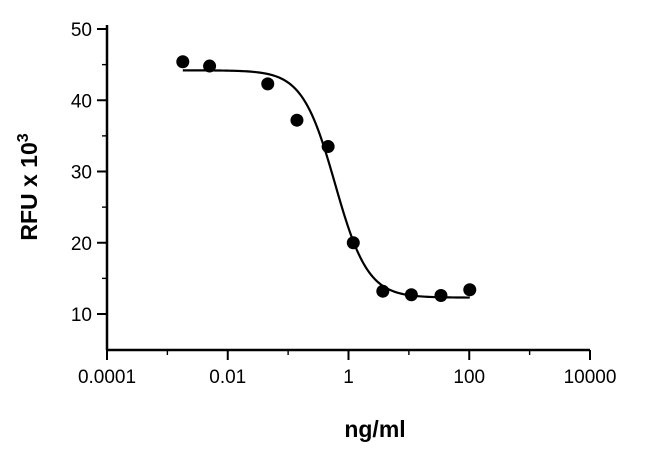 This screenshot has width=650, height=454. I want to click on x-tick-label: 1, so click(348, 377).